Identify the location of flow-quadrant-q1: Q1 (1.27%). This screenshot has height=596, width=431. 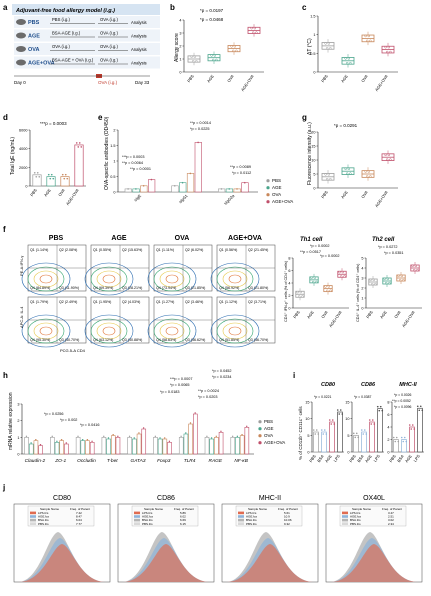
(165, 302).